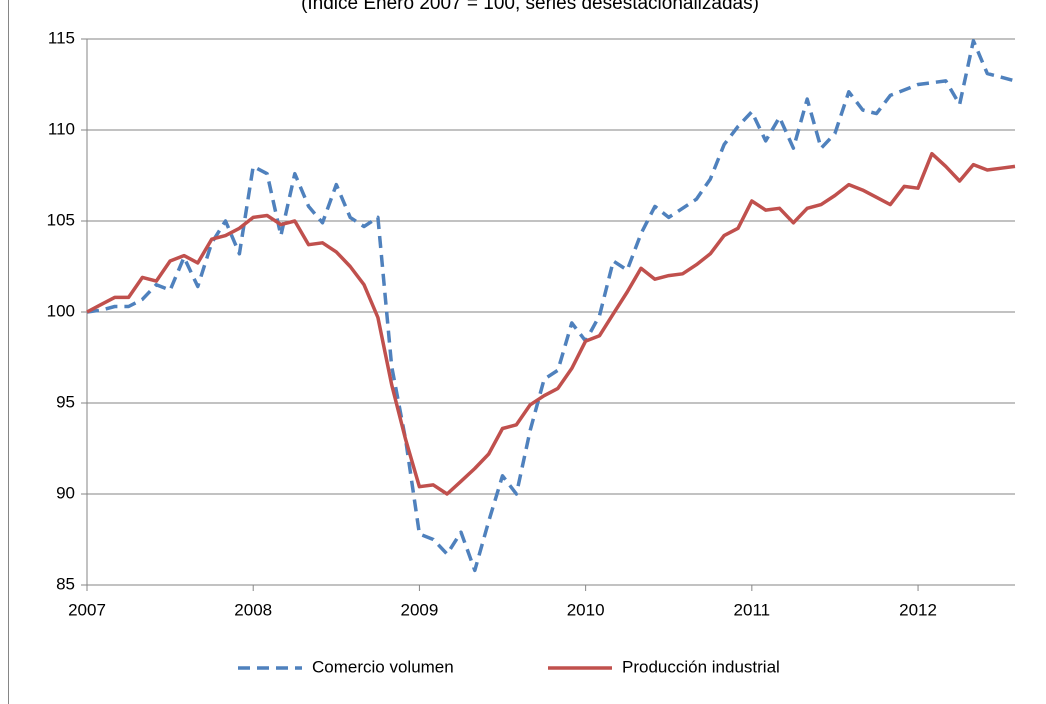 The height and width of the screenshot is (704, 1046). What do you see at coordinates (65, 492) in the screenshot?
I see `y-tick-label: 90` at bounding box center [65, 492].